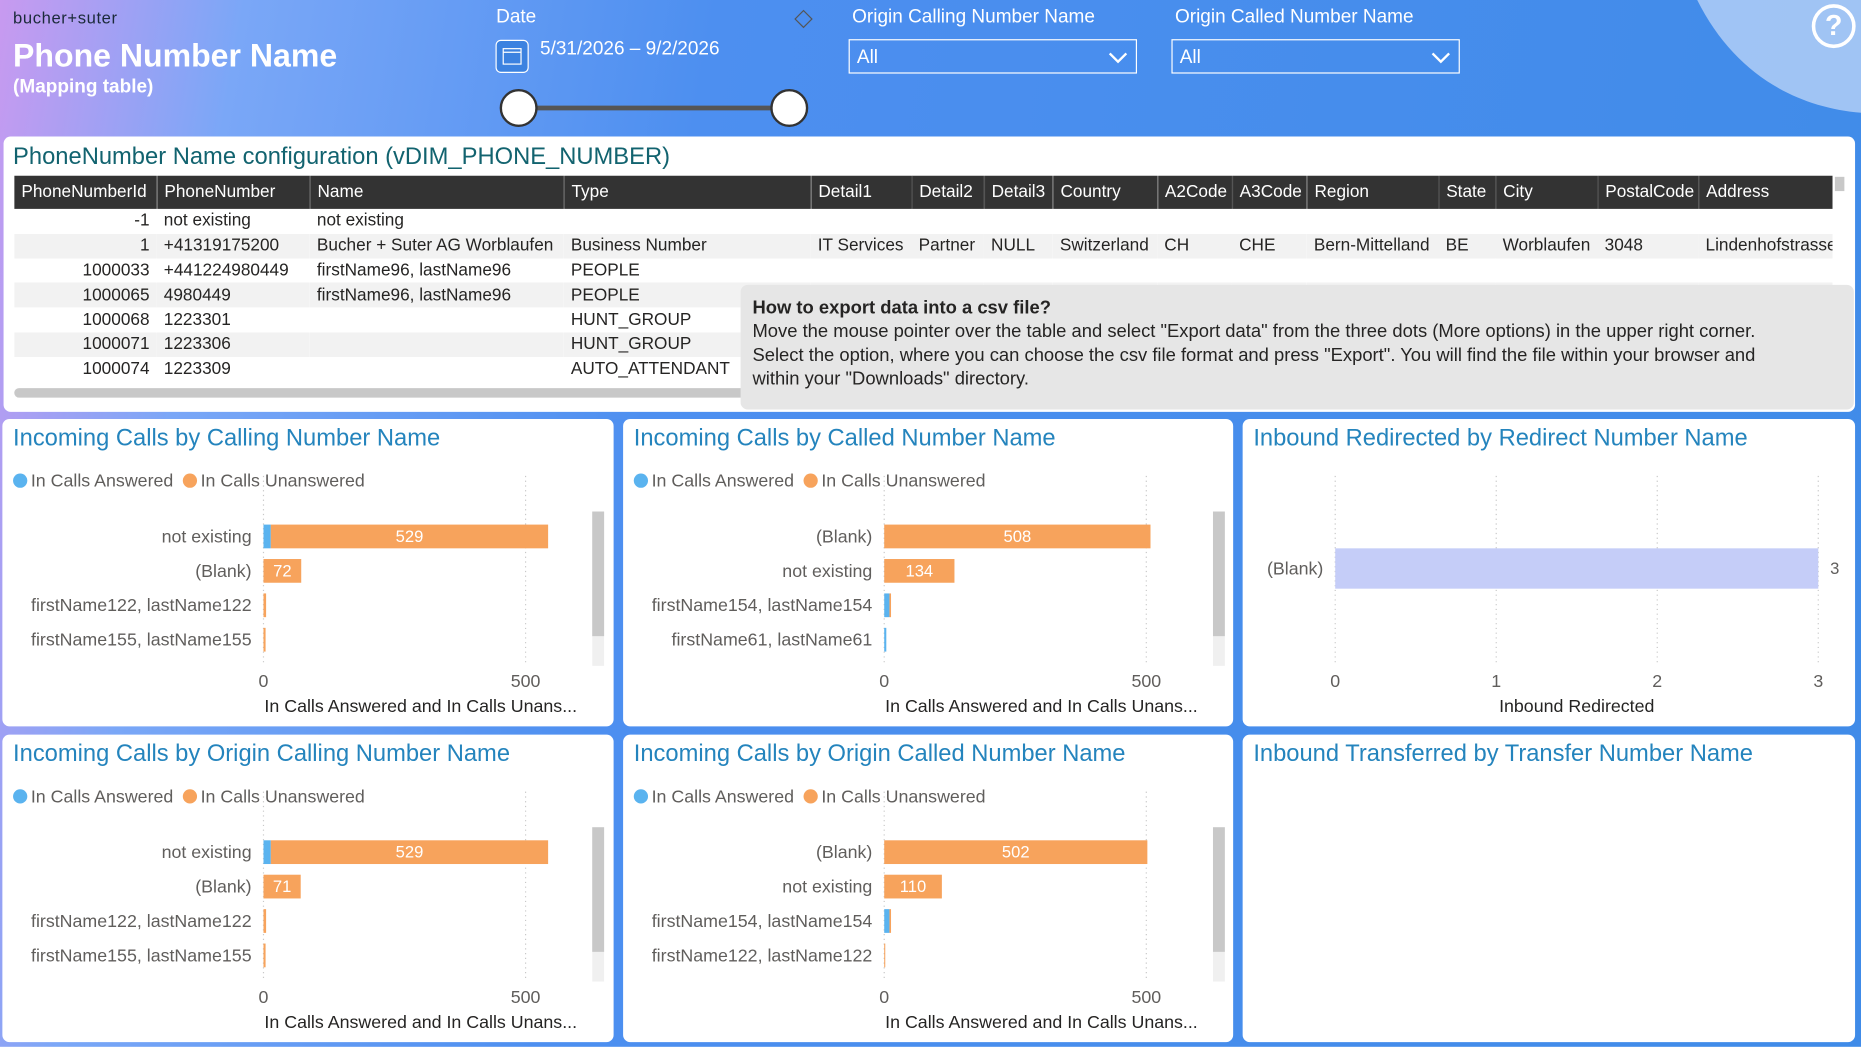 The height and width of the screenshot is (1047, 1861). Describe the element at coordinates (1294, 17) in the screenshot. I see `filter-label: Origin Called Number Name` at that location.